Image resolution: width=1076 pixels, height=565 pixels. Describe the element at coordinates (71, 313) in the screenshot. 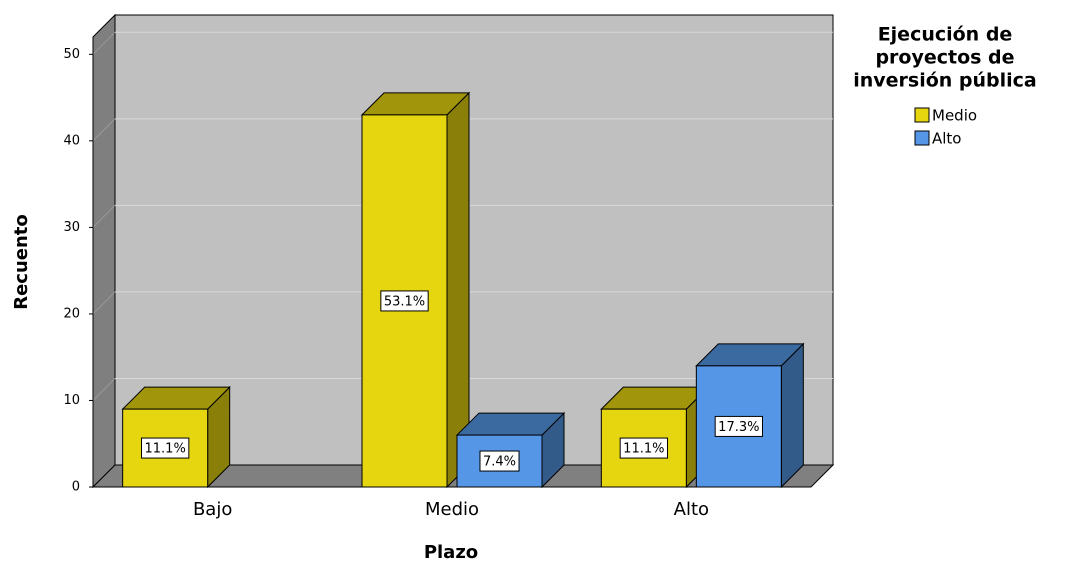

I see `y-tick-label: 20` at that location.